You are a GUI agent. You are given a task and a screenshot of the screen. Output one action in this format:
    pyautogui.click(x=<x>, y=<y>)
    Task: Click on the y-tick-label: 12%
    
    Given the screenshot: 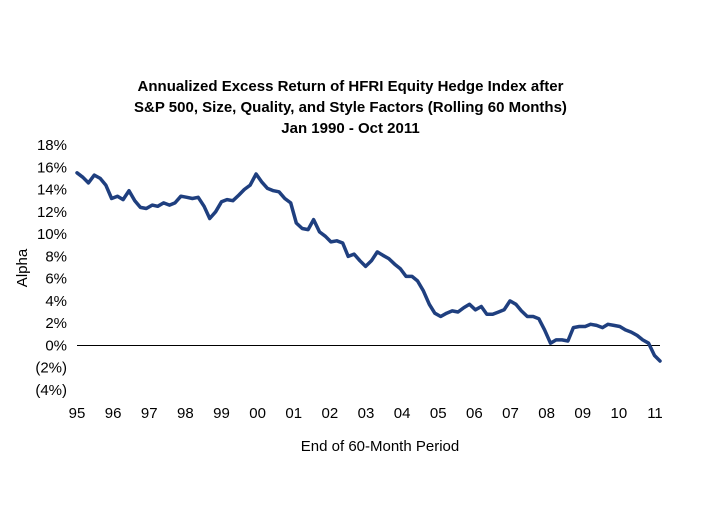 What is the action you would take?
    pyautogui.click(x=52, y=212)
    